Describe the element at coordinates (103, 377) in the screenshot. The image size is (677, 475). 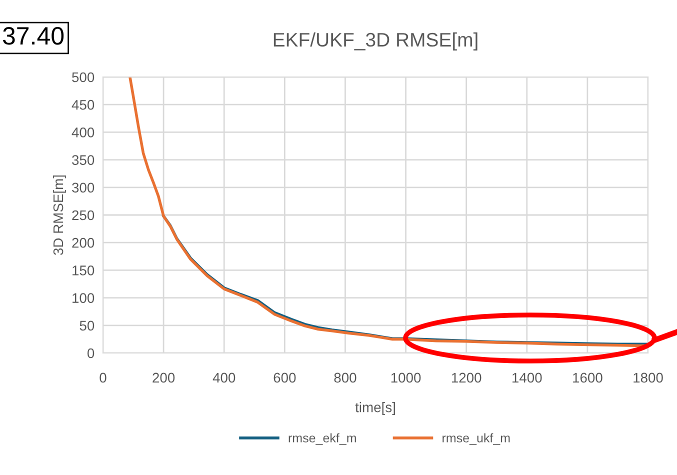
I see `x-tick-label: 0` at that location.